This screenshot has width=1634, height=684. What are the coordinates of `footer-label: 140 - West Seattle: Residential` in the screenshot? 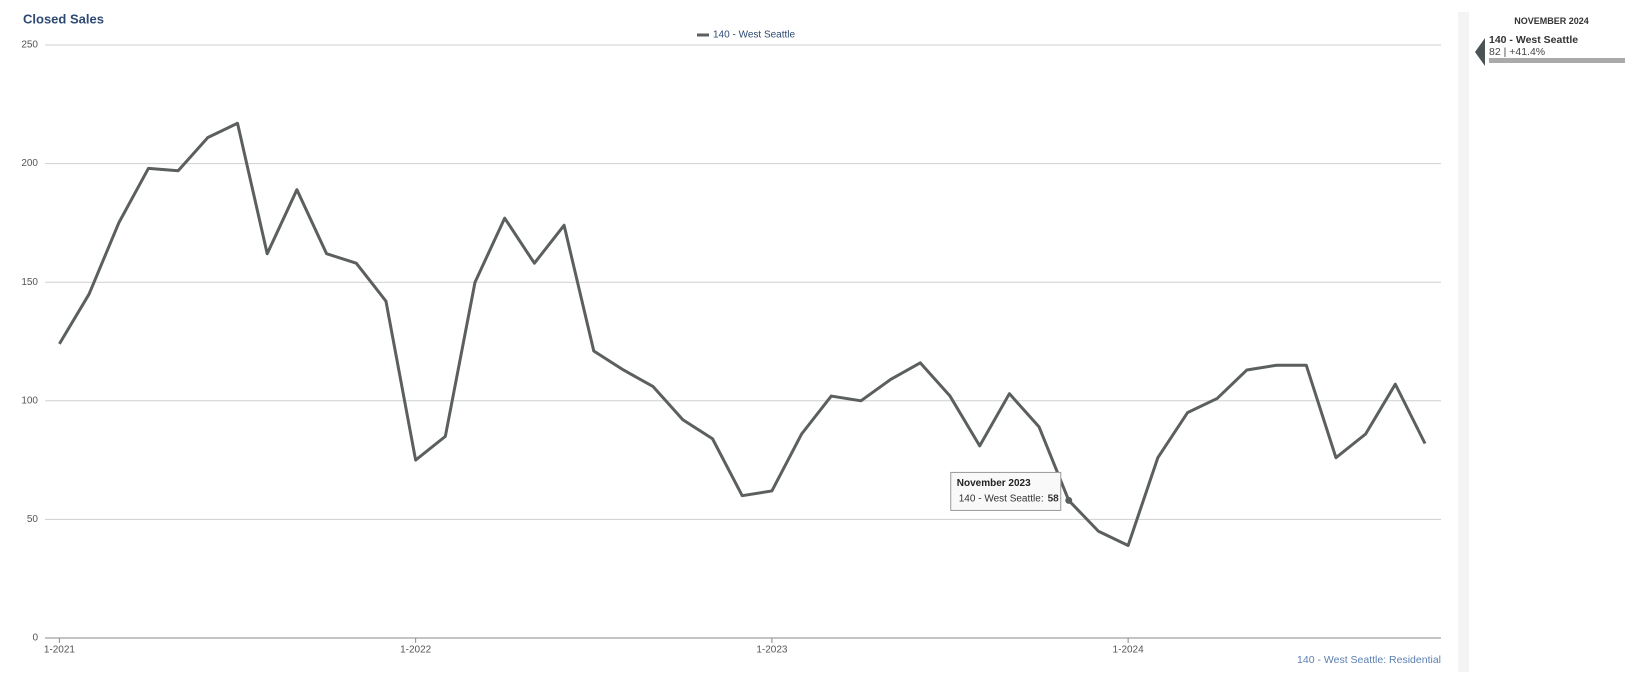 It's located at (1369, 660).